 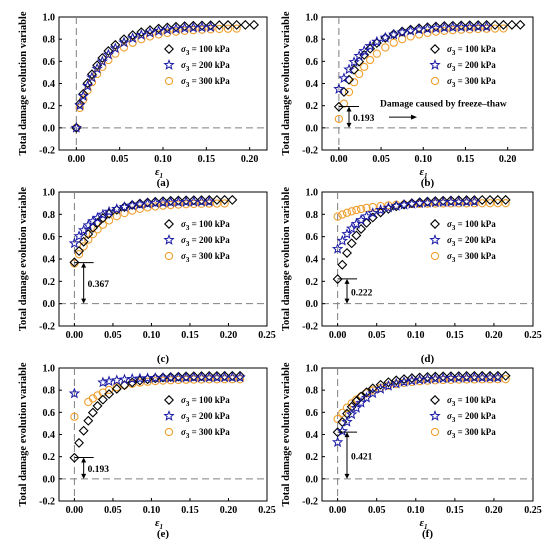 I want to click on y-tick-label: 0.8, so click(x=312, y=391).